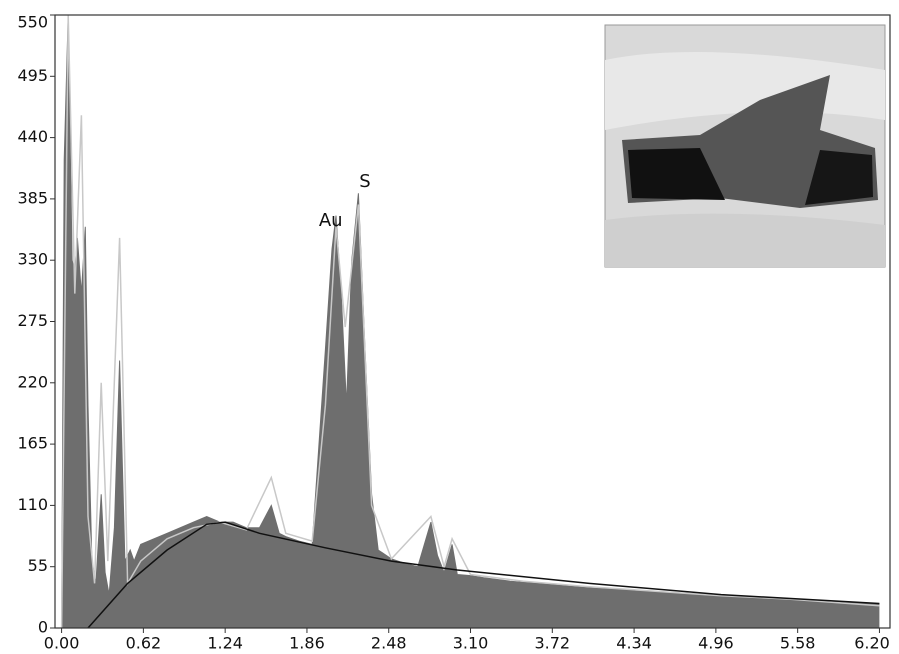 This screenshot has height=654, width=899. I want to click on x-tick-label: 0.62, so click(144, 643).